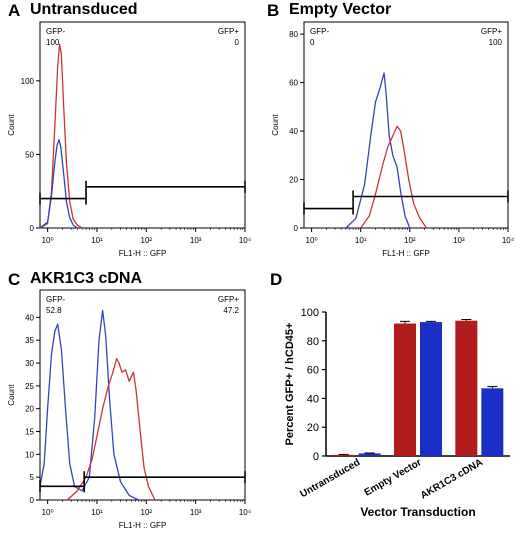 The height and width of the screenshot is (538, 520). What do you see at coordinates (11, 395) in the screenshot?
I see `panel-c-y-axis-label: Count` at bounding box center [11, 395].